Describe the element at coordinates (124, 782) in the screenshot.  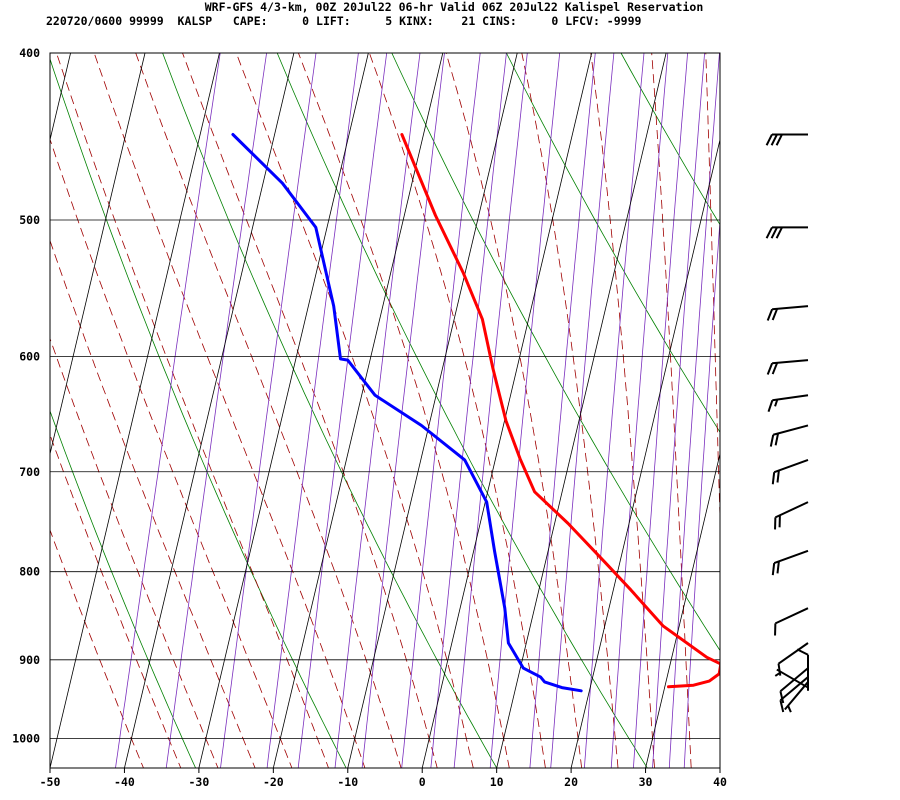
I see `x-tick-label: -40` at that location.